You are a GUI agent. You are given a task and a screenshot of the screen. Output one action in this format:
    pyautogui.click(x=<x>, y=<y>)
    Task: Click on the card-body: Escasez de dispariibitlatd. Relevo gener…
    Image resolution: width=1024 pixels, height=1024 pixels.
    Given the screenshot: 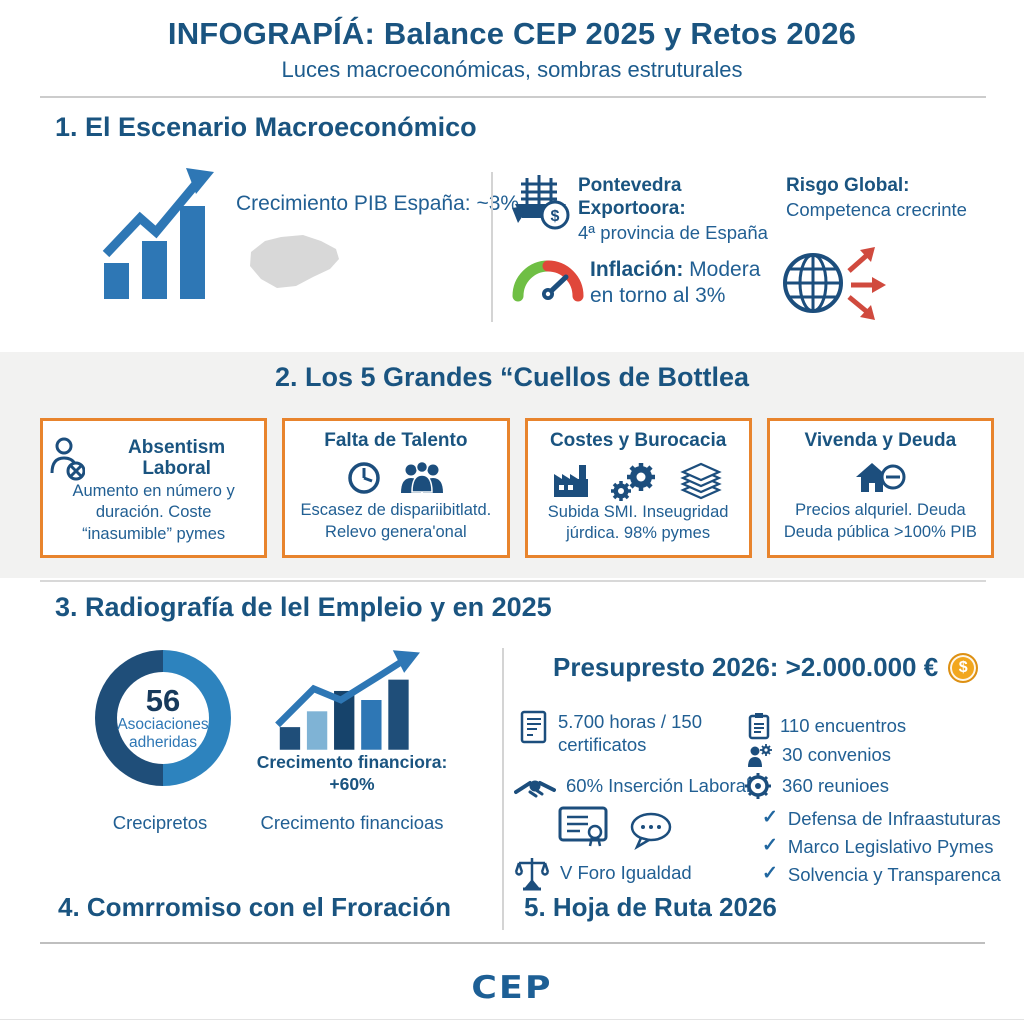 What is the action you would take?
    pyautogui.click(x=396, y=521)
    